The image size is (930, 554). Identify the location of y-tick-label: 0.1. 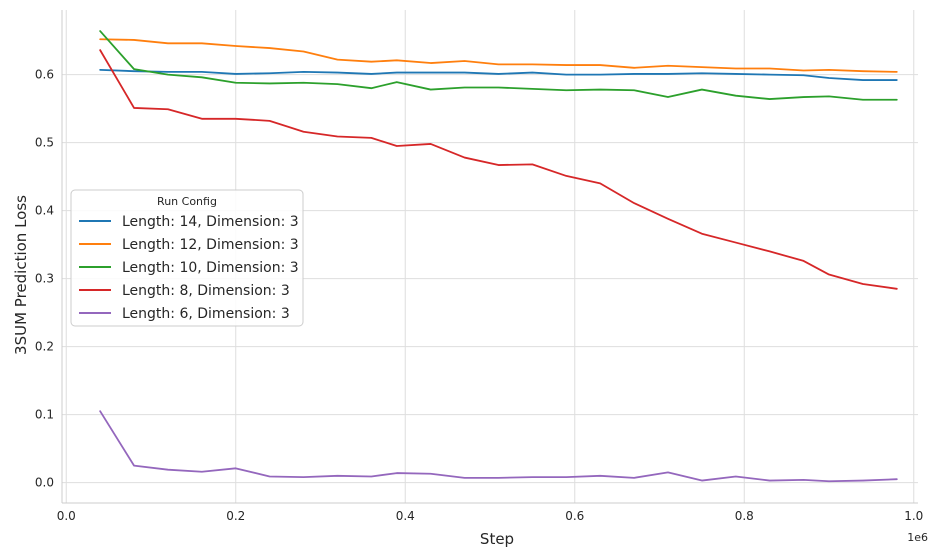
(44, 415).